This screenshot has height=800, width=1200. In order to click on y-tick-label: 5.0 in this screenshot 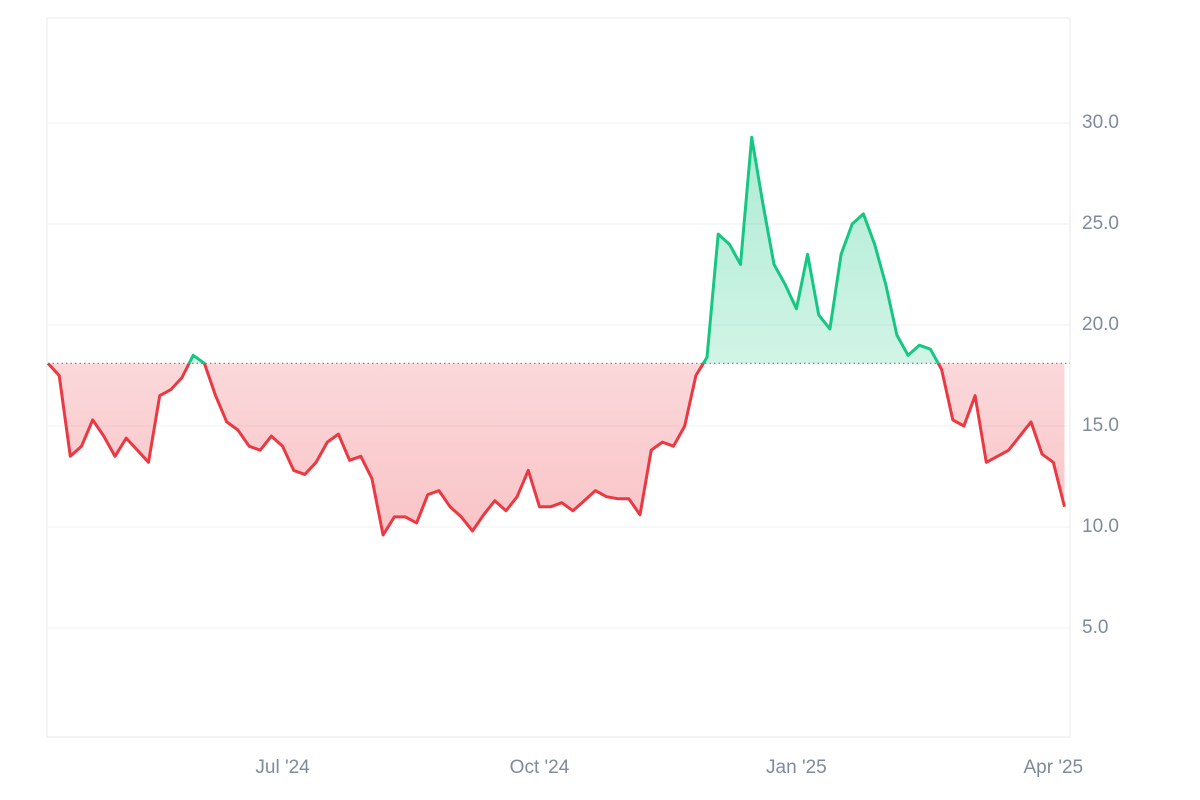, I will do `click(1095, 627)`.